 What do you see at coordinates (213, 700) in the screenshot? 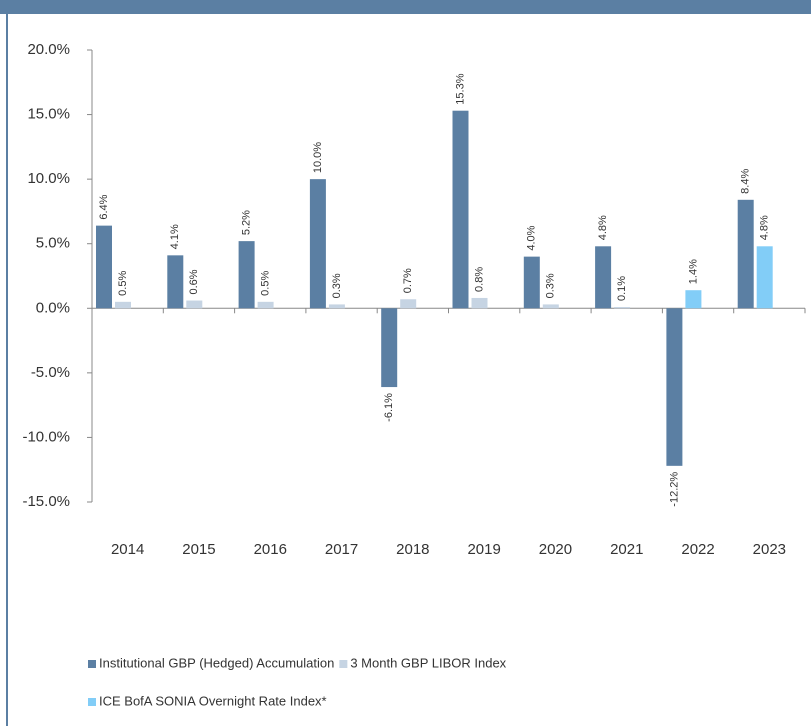
I see `legend-label: ICE BofA SONIA Overnight Rate Index*` at bounding box center [213, 700].